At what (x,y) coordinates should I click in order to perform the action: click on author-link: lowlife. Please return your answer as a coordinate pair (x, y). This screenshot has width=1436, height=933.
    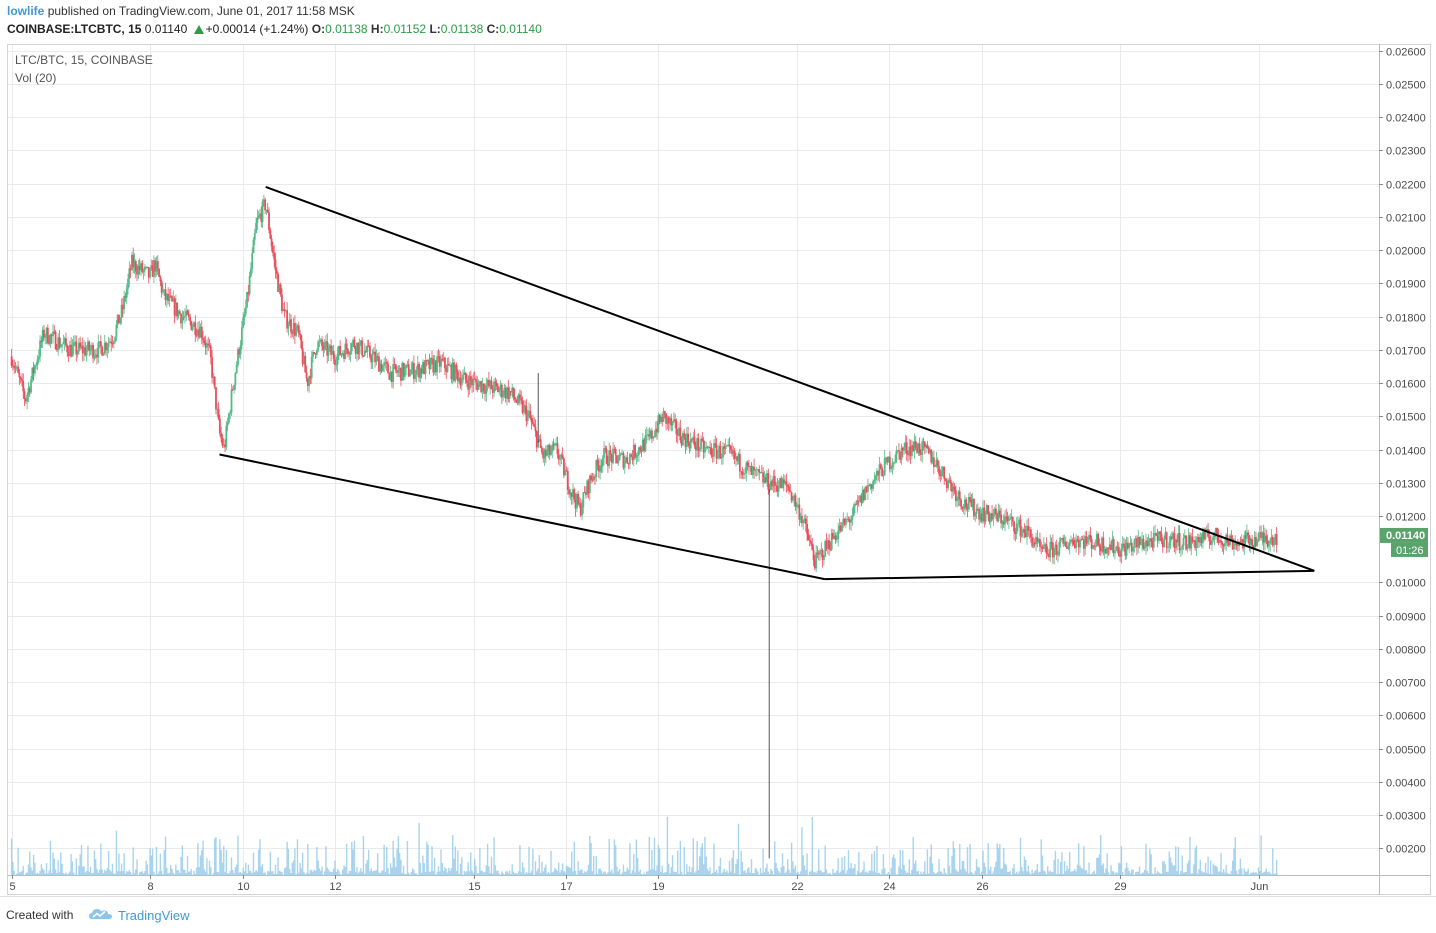
    Looking at the image, I should click on (25, 11).